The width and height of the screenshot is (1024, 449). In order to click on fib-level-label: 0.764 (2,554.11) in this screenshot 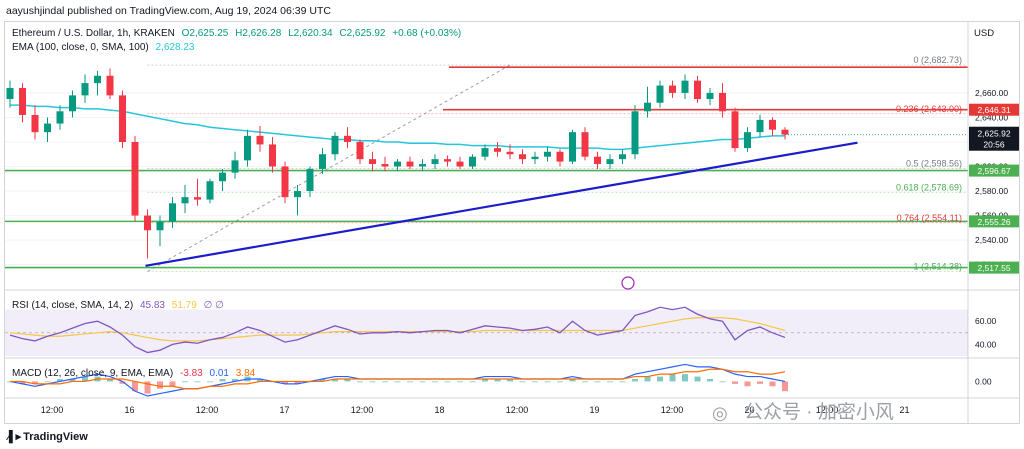, I will do `click(929, 218)`.